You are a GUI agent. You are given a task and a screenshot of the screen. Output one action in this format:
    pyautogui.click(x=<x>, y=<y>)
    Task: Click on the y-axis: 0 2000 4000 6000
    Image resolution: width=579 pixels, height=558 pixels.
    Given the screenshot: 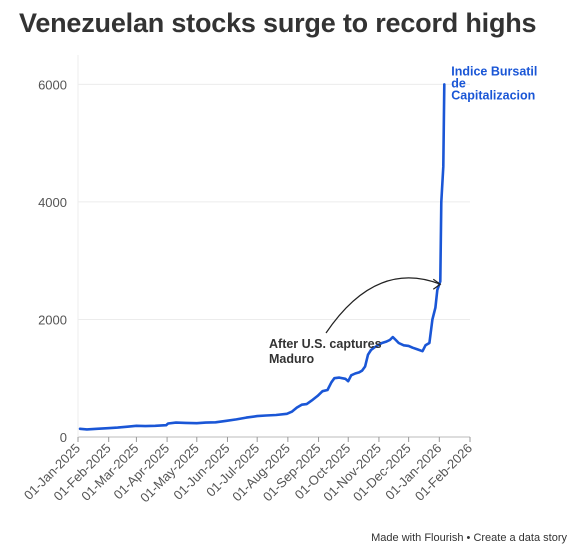 What is the action you would take?
    pyautogui.click(x=58, y=250)
    